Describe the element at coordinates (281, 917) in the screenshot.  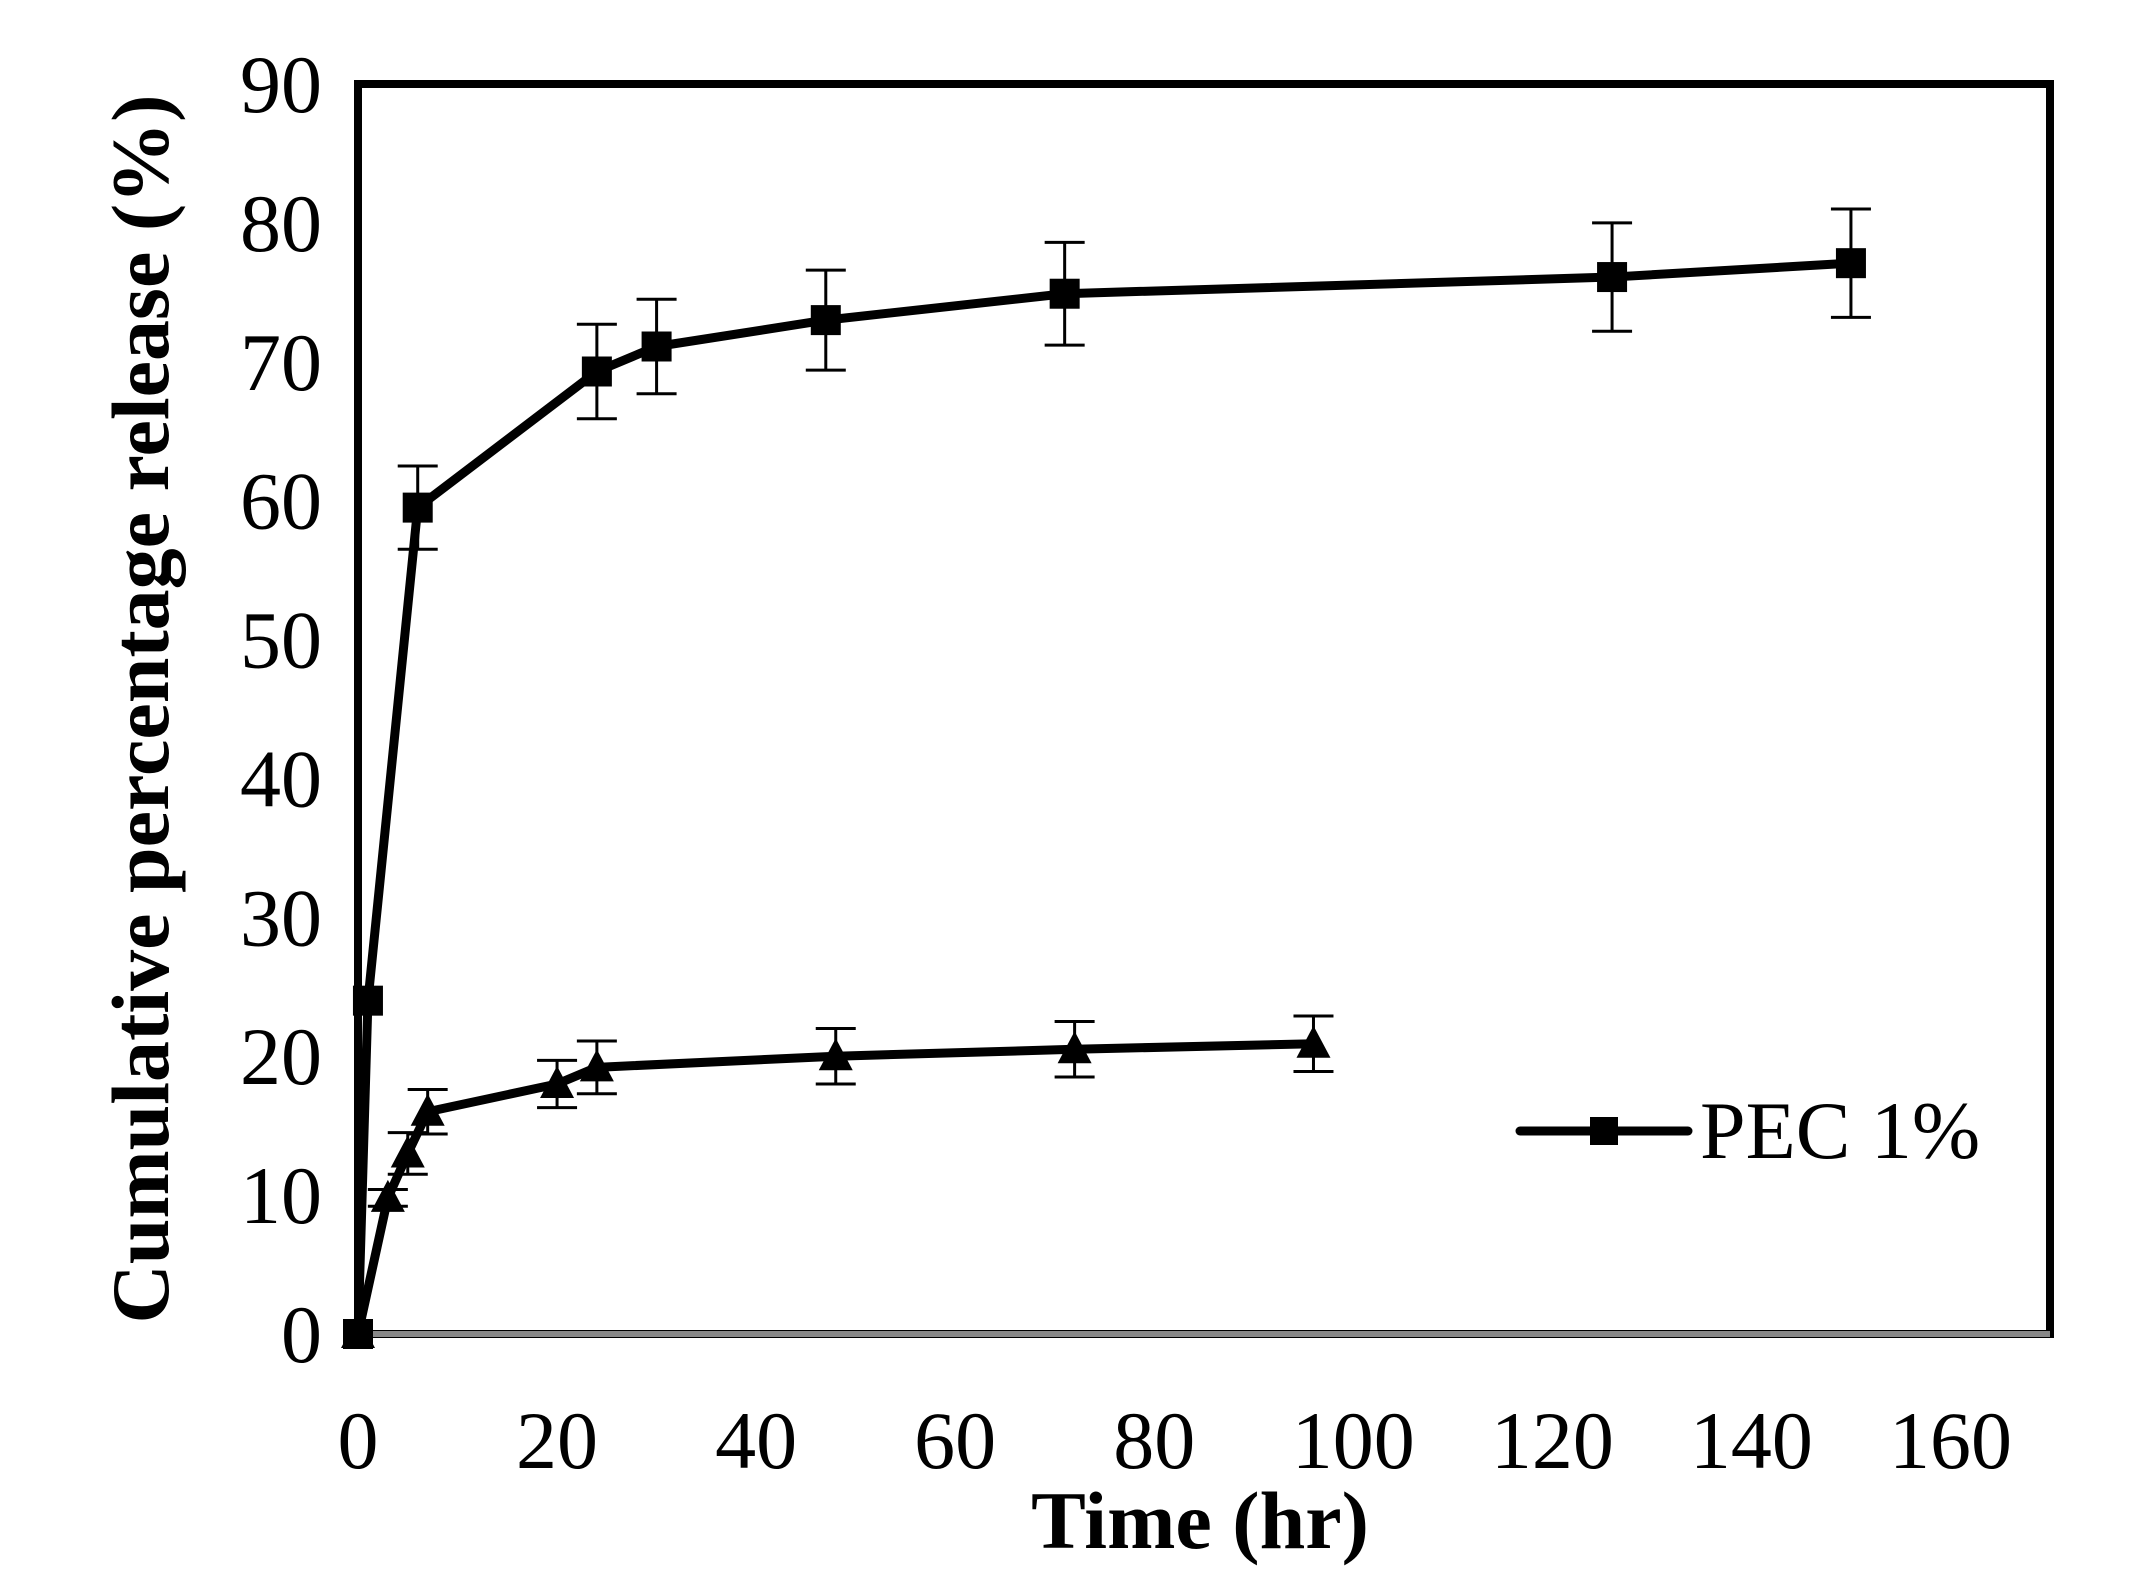
I see `y-tick-label: 30` at that location.